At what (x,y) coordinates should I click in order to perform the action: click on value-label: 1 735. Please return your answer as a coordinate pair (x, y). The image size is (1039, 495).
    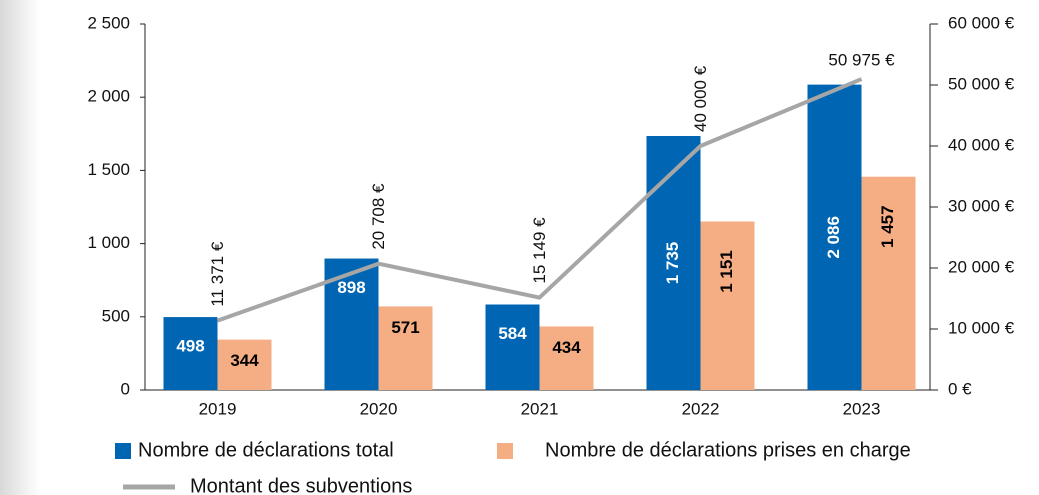
    Looking at the image, I should click on (672, 263).